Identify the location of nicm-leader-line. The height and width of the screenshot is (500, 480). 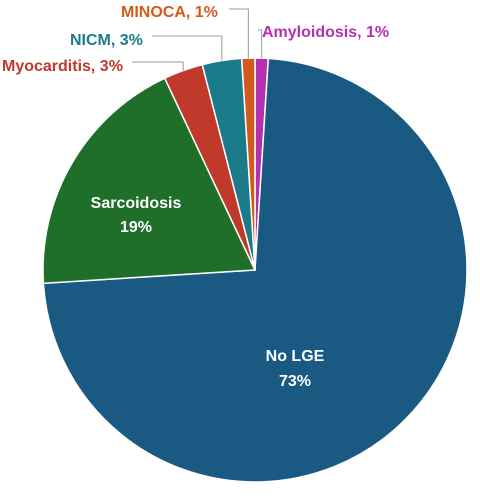
(187, 48).